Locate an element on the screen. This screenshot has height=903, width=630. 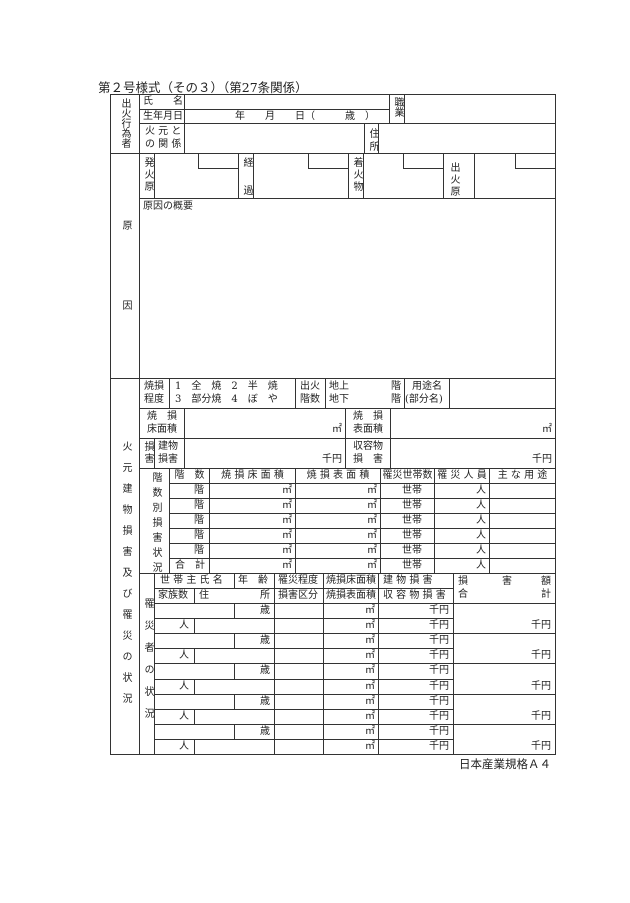
relation-field is located at coordinates (274, 138).